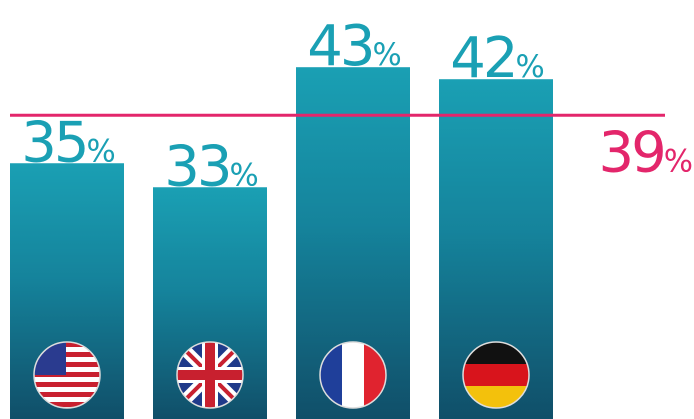  Describe the element at coordinates (496, 375) in the screenshot. I see `flag-germany` at that location.